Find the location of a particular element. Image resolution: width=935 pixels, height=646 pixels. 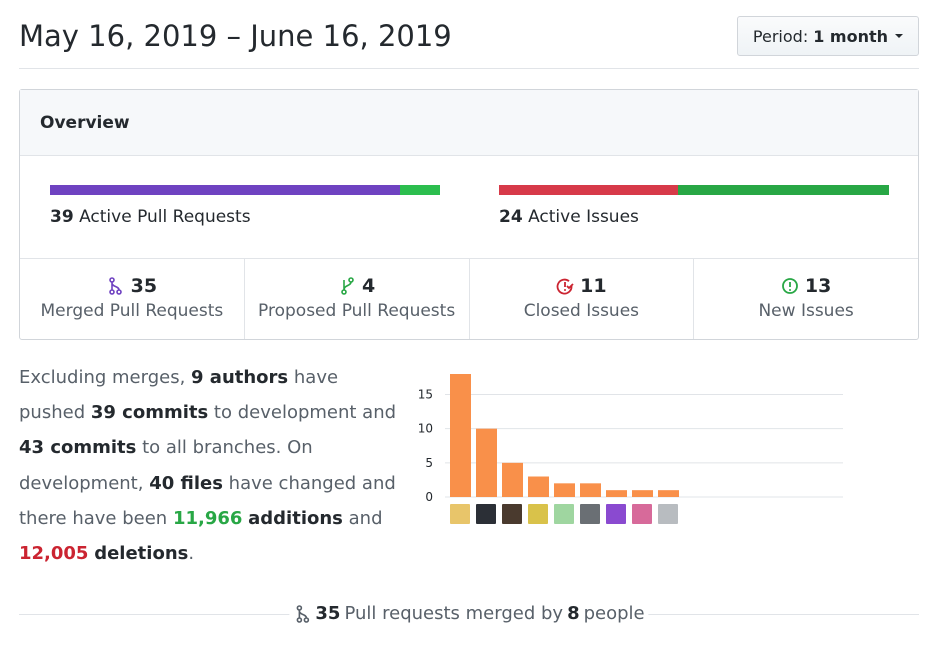

stat-label: Proposed Pull Requests is located at coordinates (357, 311).